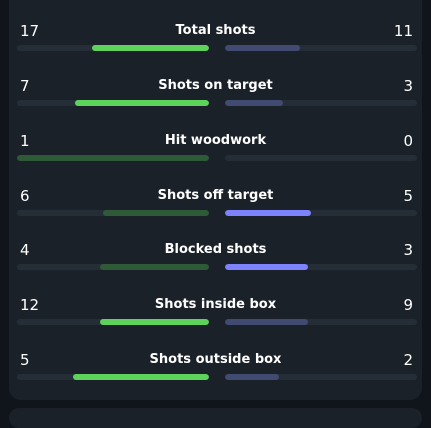 Image resolution: width=431 pixels, height=428 pixels. I want to click on stat-row-shots-on-target: 7 Shots on target 3, so click(215, 97).